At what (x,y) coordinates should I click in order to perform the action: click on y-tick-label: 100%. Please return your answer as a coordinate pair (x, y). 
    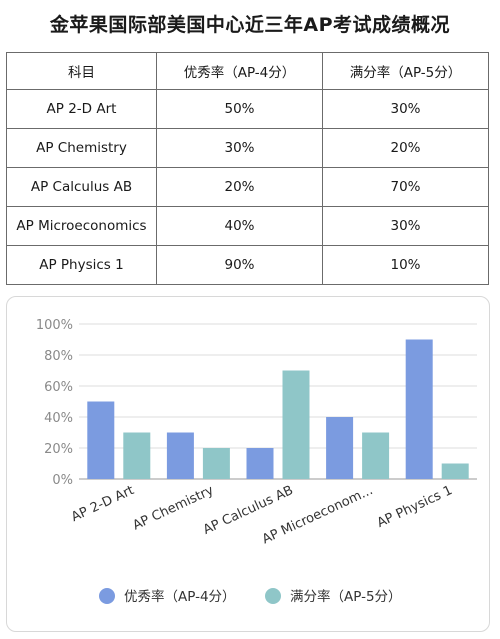
    Looking at the image, I should click on (54, 325).